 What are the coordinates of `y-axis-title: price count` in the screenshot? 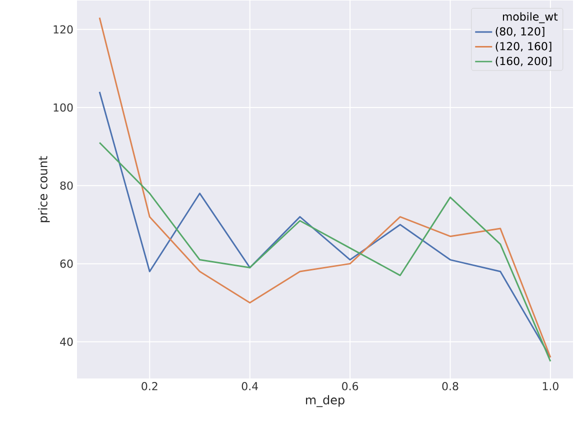 It's located at (44, 189).